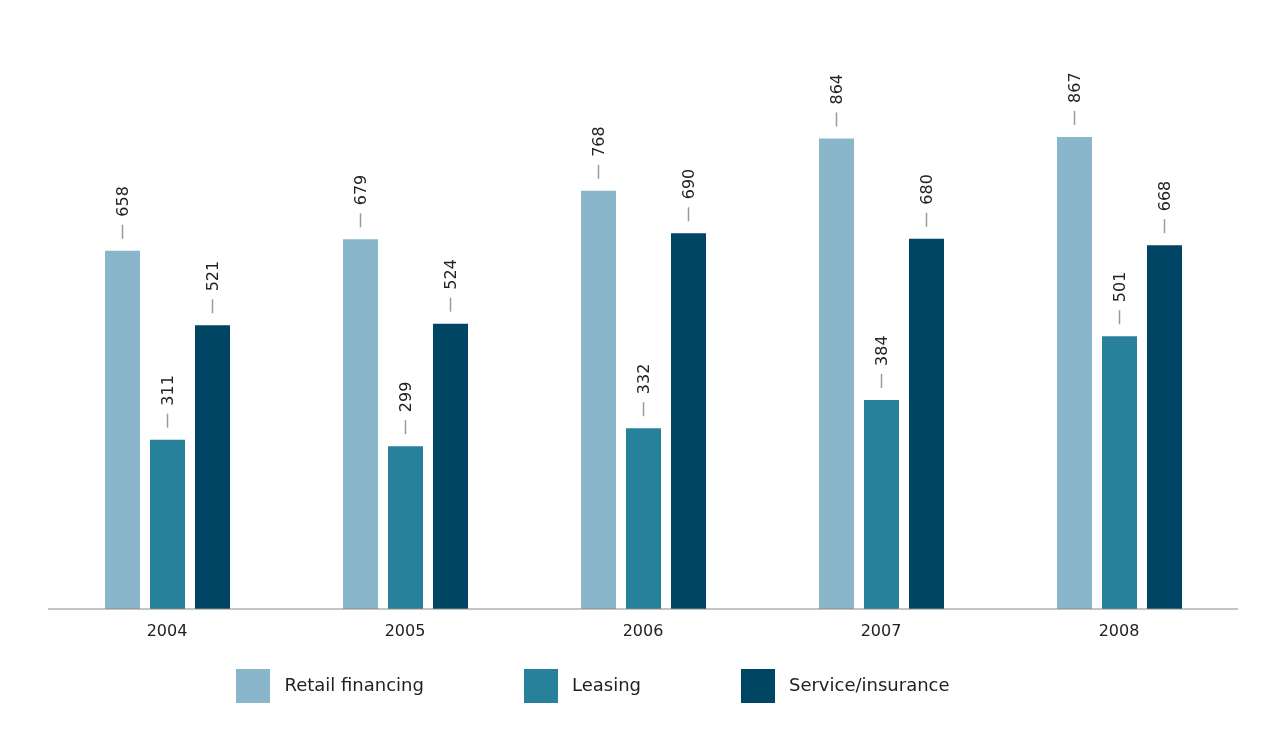 The width and height of the screenshot is (1287, 733). I want to click on data-label: 679, so click(360, 190).